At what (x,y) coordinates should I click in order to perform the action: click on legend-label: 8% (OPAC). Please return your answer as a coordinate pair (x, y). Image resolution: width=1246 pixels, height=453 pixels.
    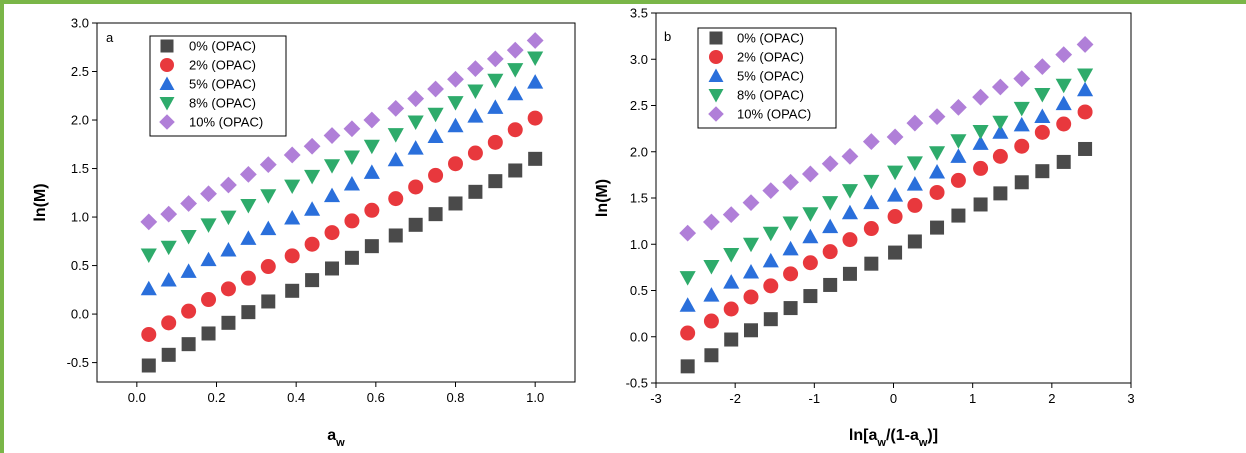
    Looking at the image, I should click on (770, 95).